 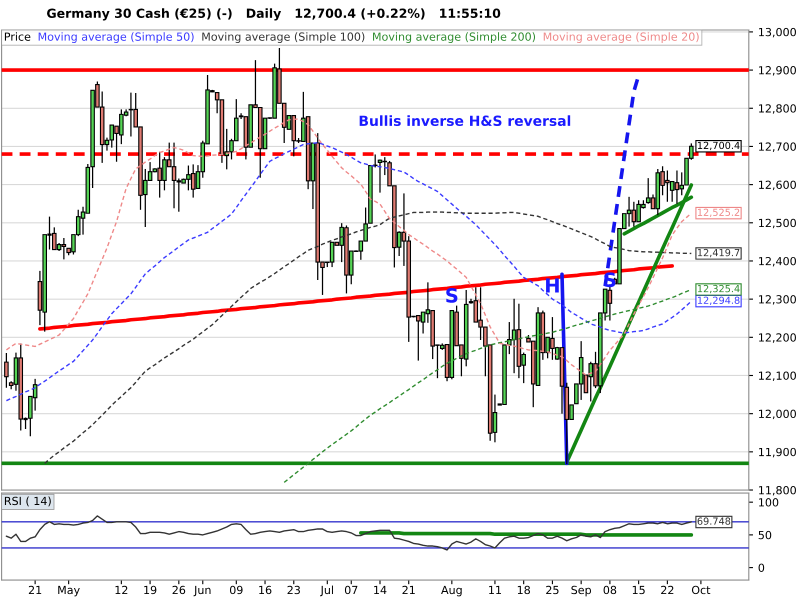 What do you see at coordinates (765, 535) in the screenshot?
I see `y-tick-label: 50` at bounding box center [765, 535].